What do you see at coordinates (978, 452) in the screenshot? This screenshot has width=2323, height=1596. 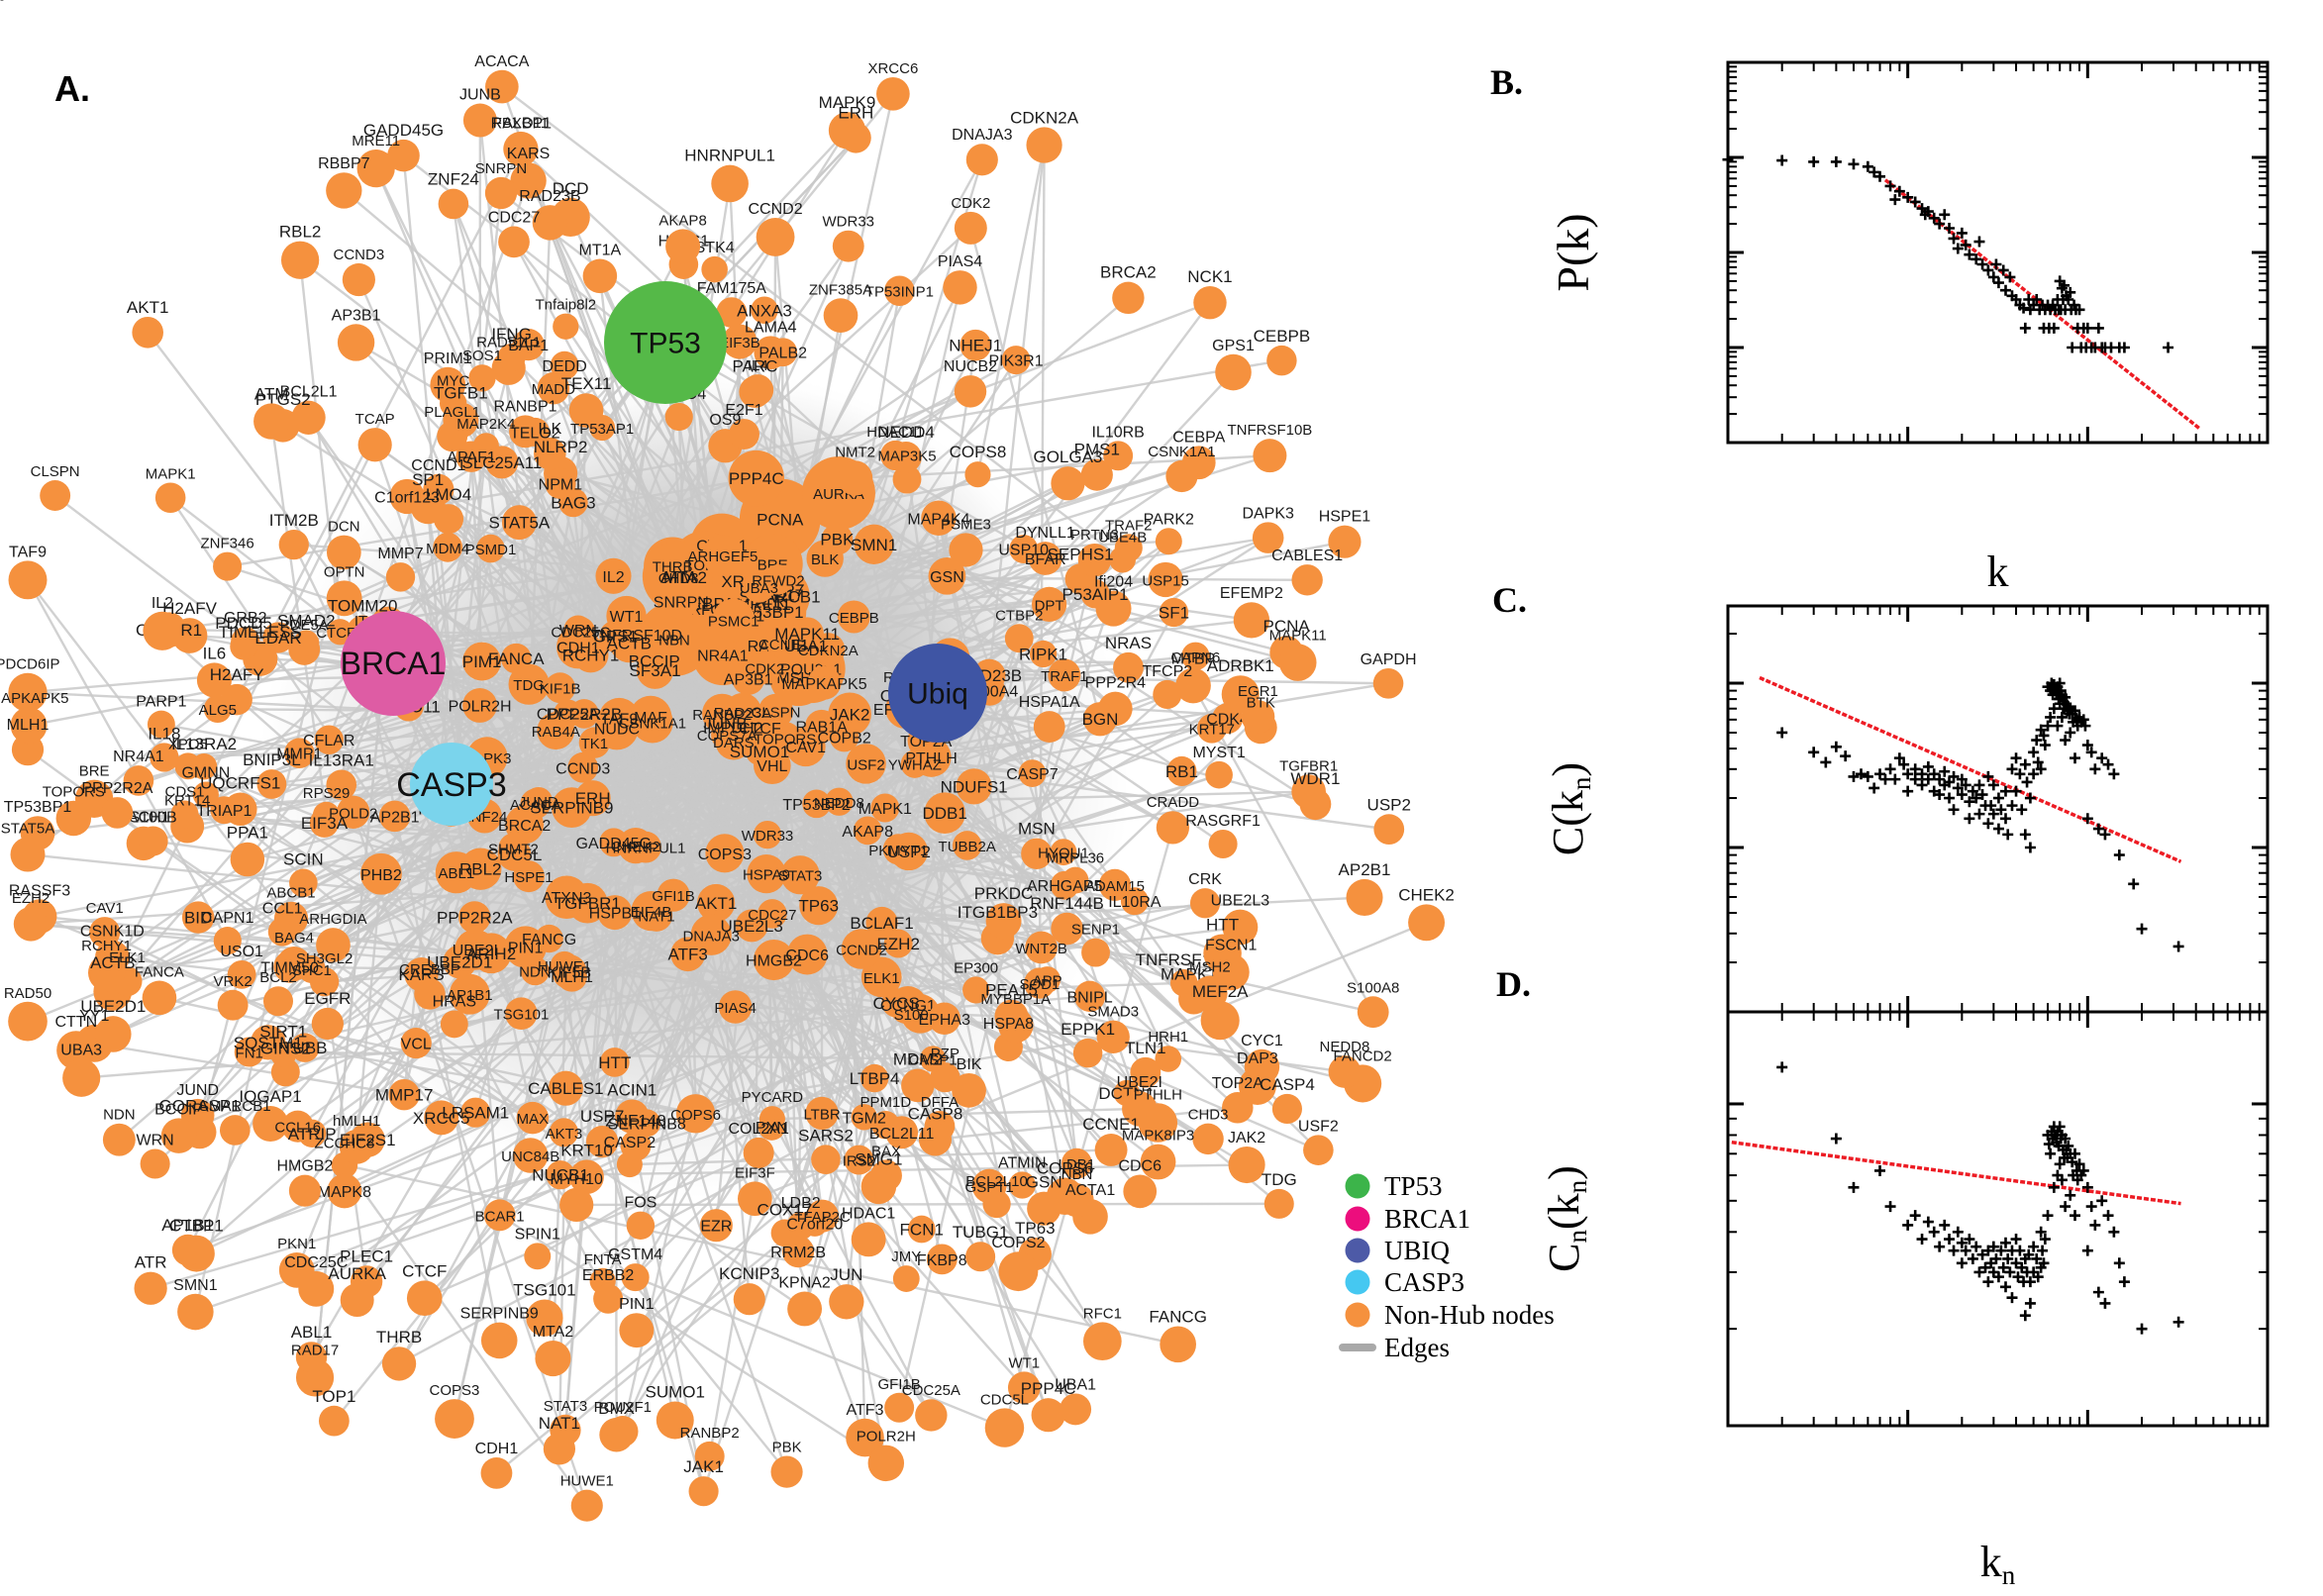 I see `network-node-label: COPS8` at bounding box center [978, 452].